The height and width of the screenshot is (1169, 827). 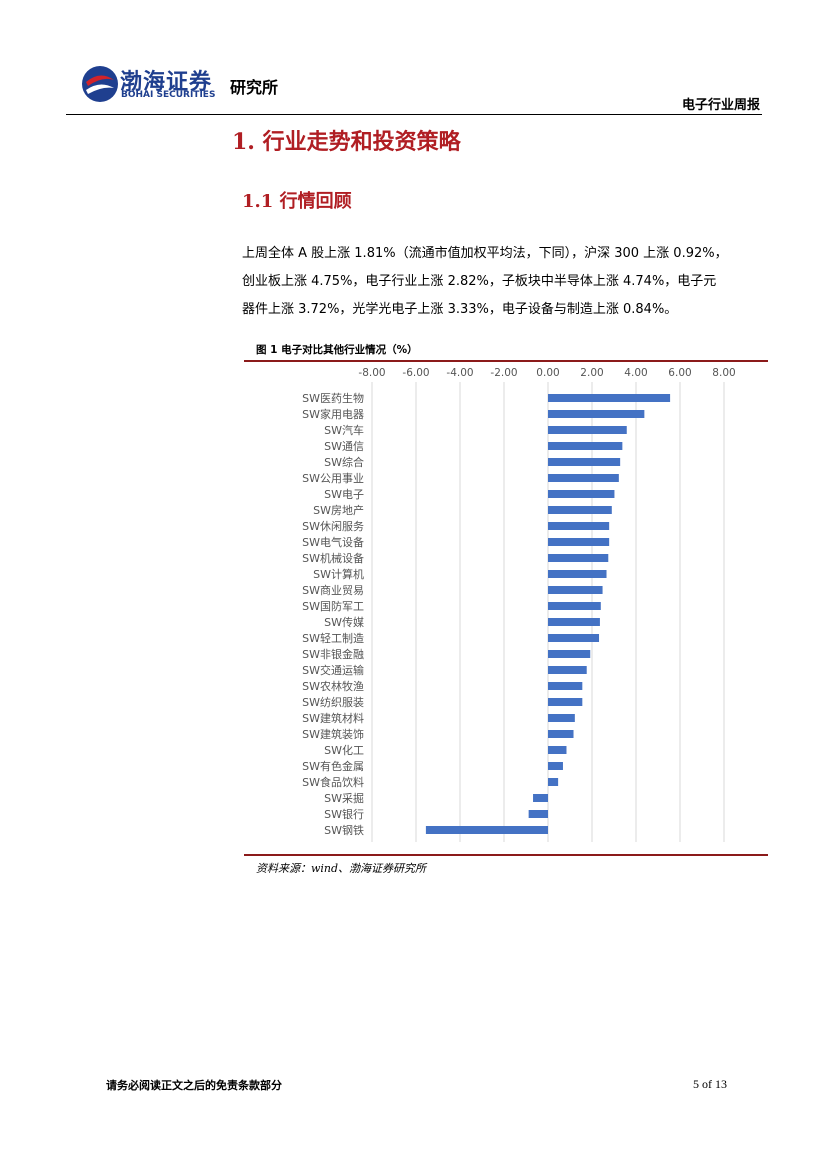 I want to click on category-label: SW休闲服务, so click(x=333, y=526).